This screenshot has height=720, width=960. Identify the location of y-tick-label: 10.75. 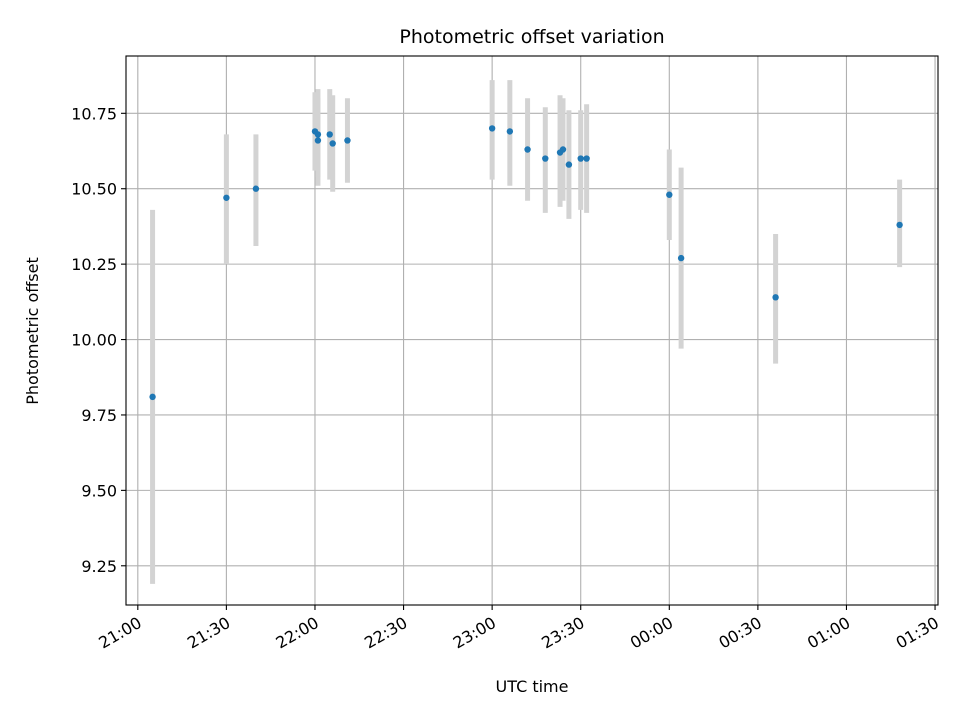
(94, 113).